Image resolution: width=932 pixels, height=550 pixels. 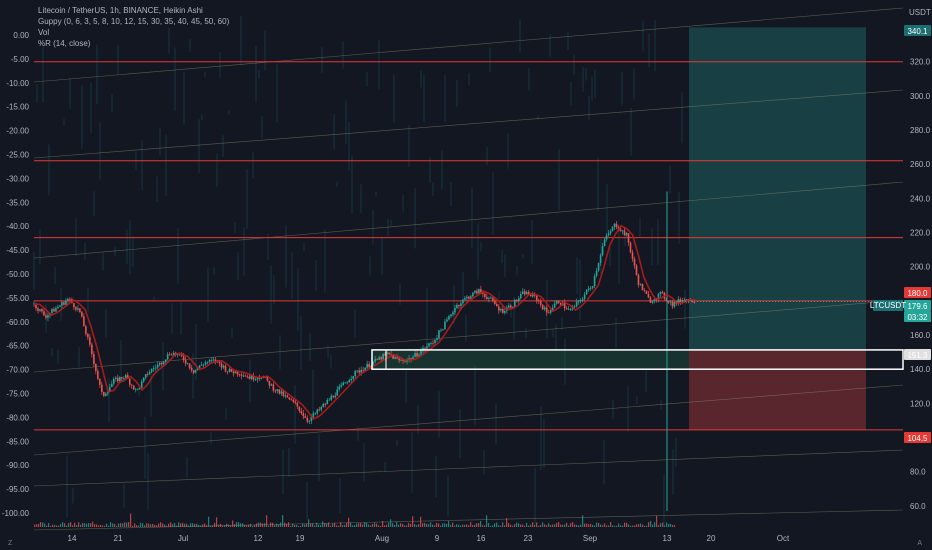 I want to click on trend-line, so click(x=468, y=124).